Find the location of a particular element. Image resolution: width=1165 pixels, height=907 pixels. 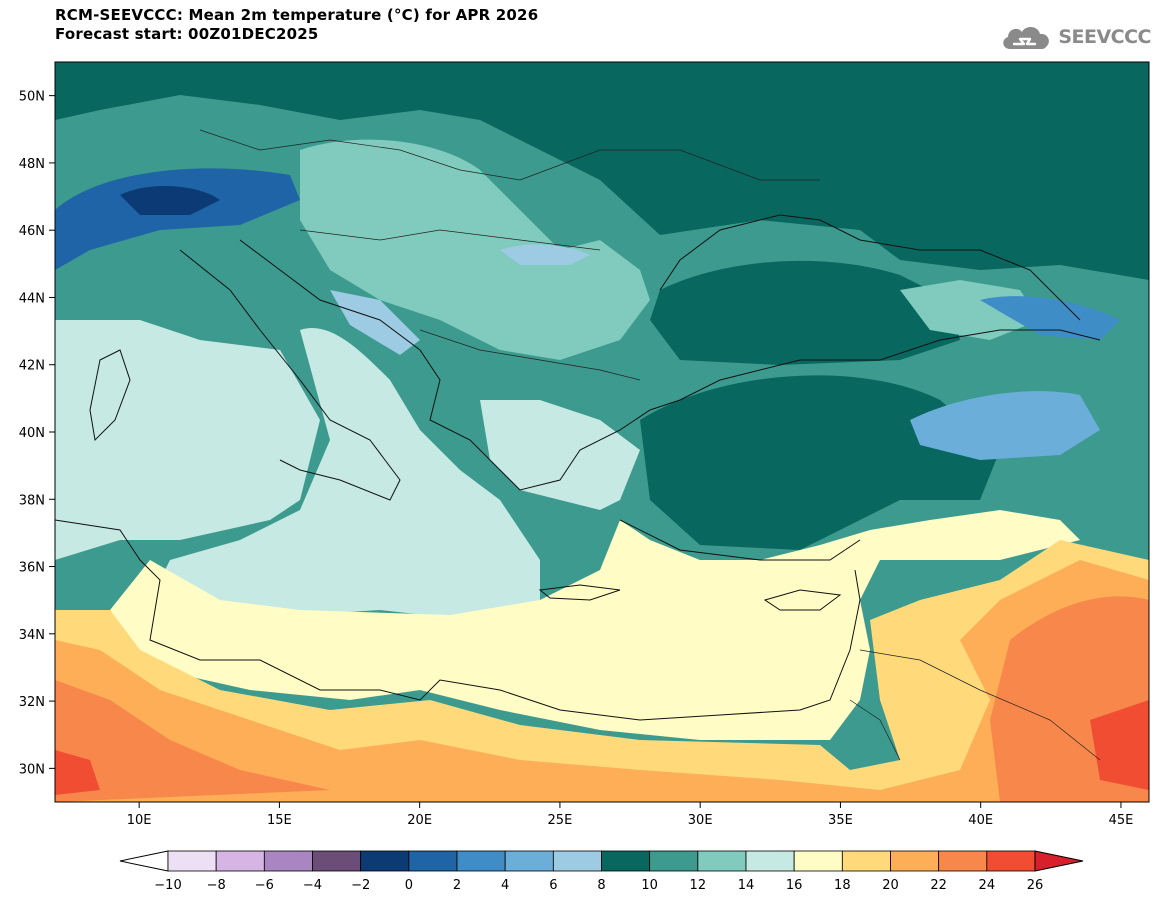

colorbar-label: 24 is located at coordinates (987, 885).